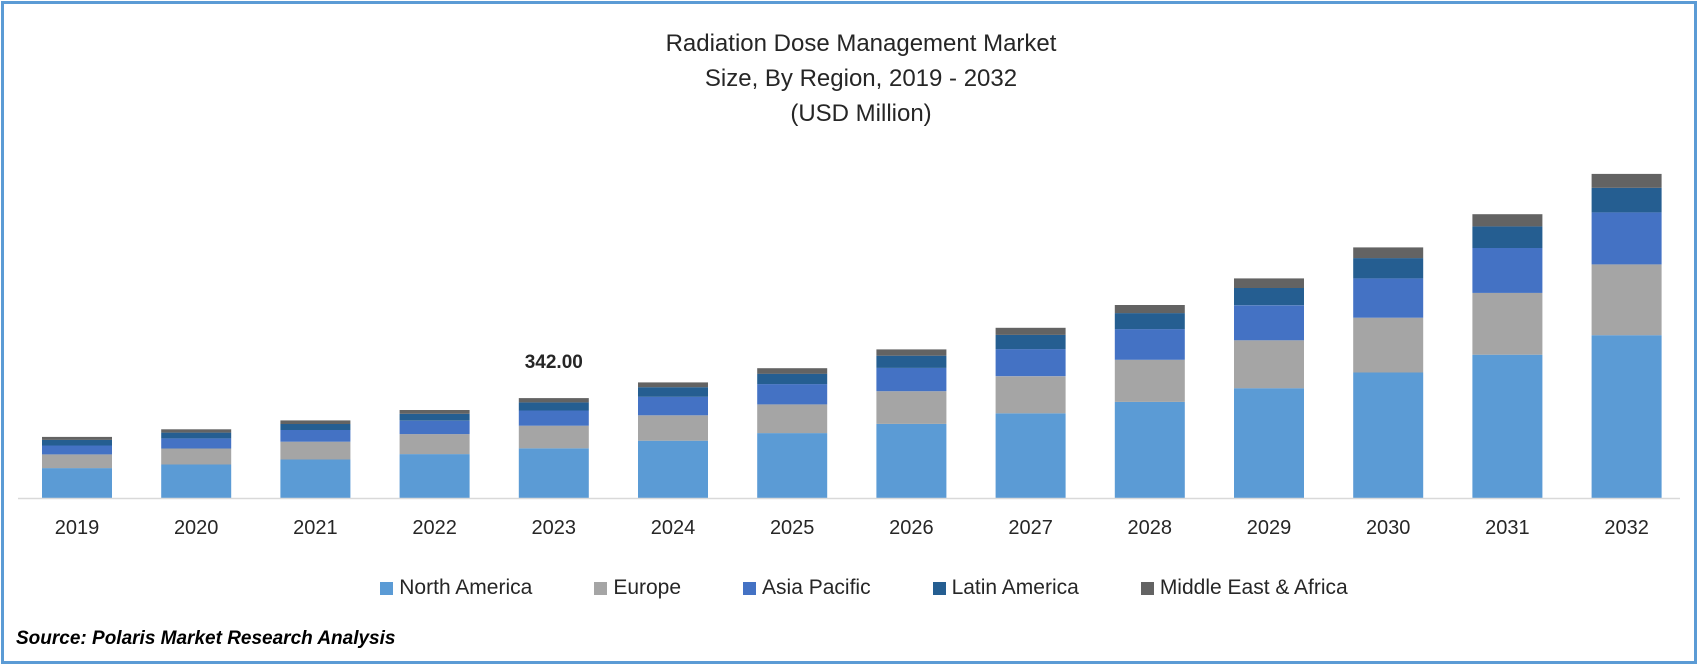 The image size is (1698, 665). What do you see at coordinates (807, 588) in the screenshot?
I see `legend-item-asia-pacific: Asia Pacific` at bounding box center [807, 588].